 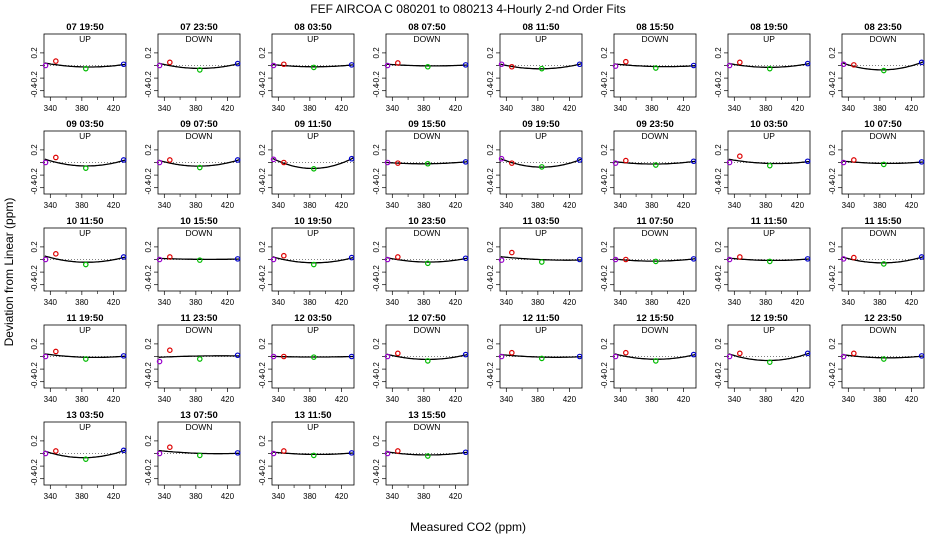 What do you see at coordinates (769, 27) in the screenshot?
I see `panel-title: 08 19:50` at bounding box center [769, 27].